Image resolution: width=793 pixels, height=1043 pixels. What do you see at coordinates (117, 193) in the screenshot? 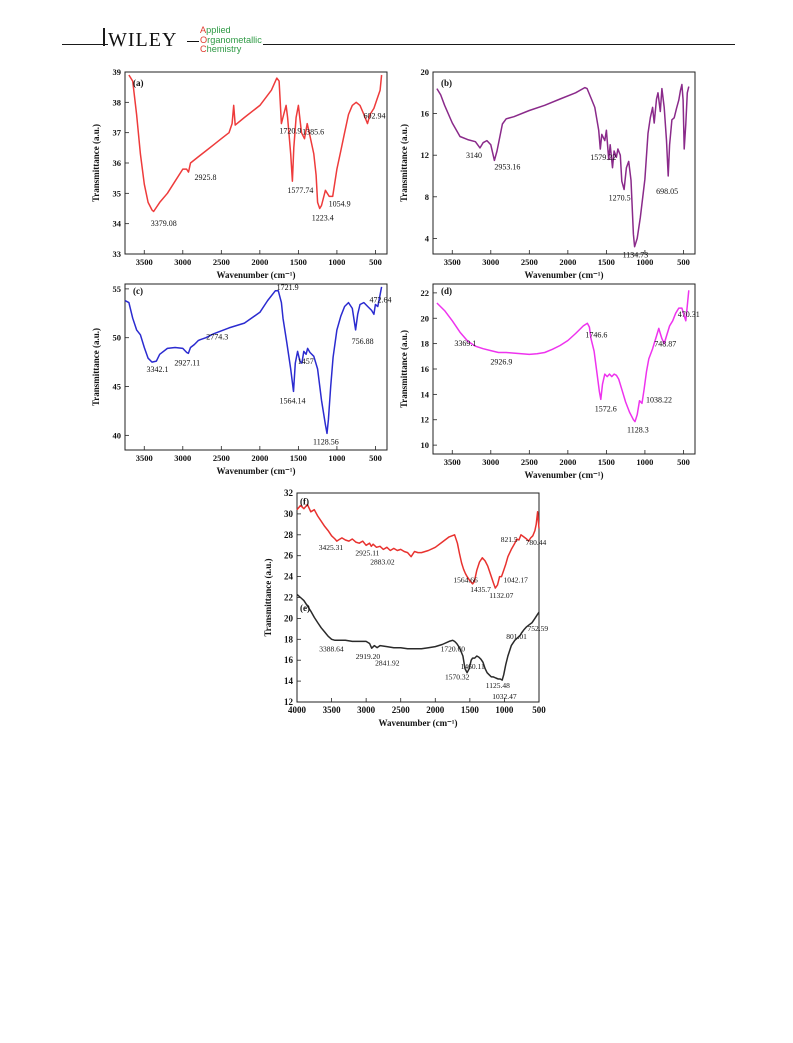
I see `y-tick-label: 35` at bounding box center [117, 193].